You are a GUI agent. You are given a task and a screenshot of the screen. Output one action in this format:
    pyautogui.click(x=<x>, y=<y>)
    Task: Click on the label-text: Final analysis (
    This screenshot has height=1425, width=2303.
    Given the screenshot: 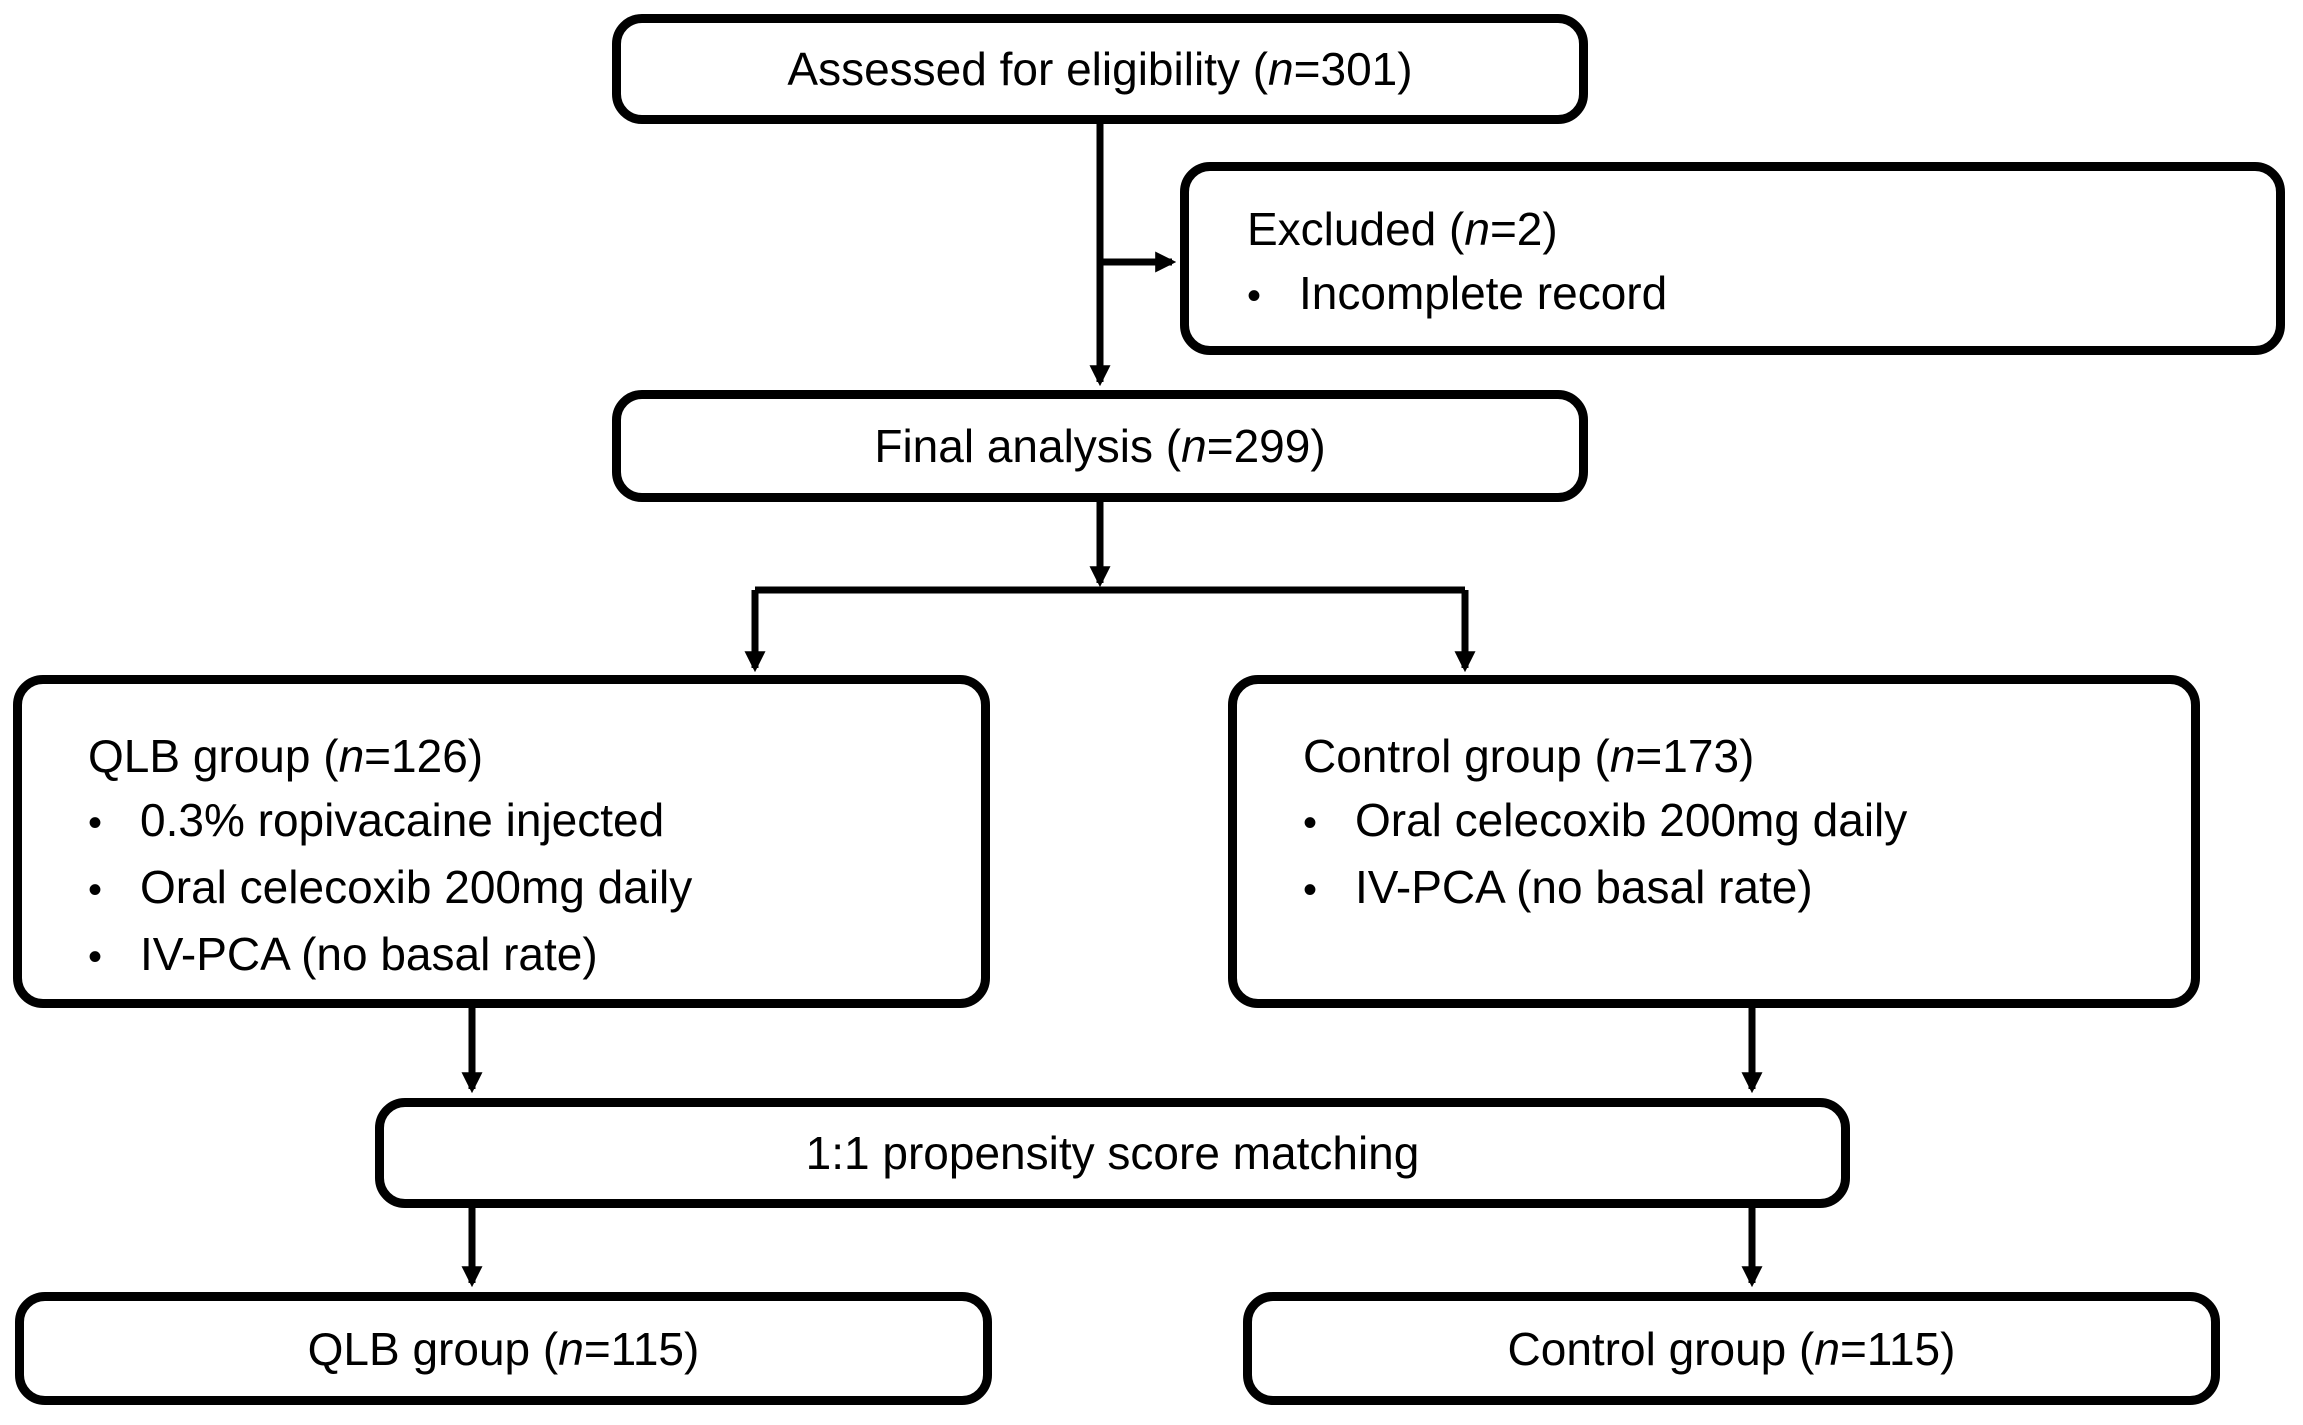 What is the action you would take?
    pyautogui.click(x=1028, y=446)
    